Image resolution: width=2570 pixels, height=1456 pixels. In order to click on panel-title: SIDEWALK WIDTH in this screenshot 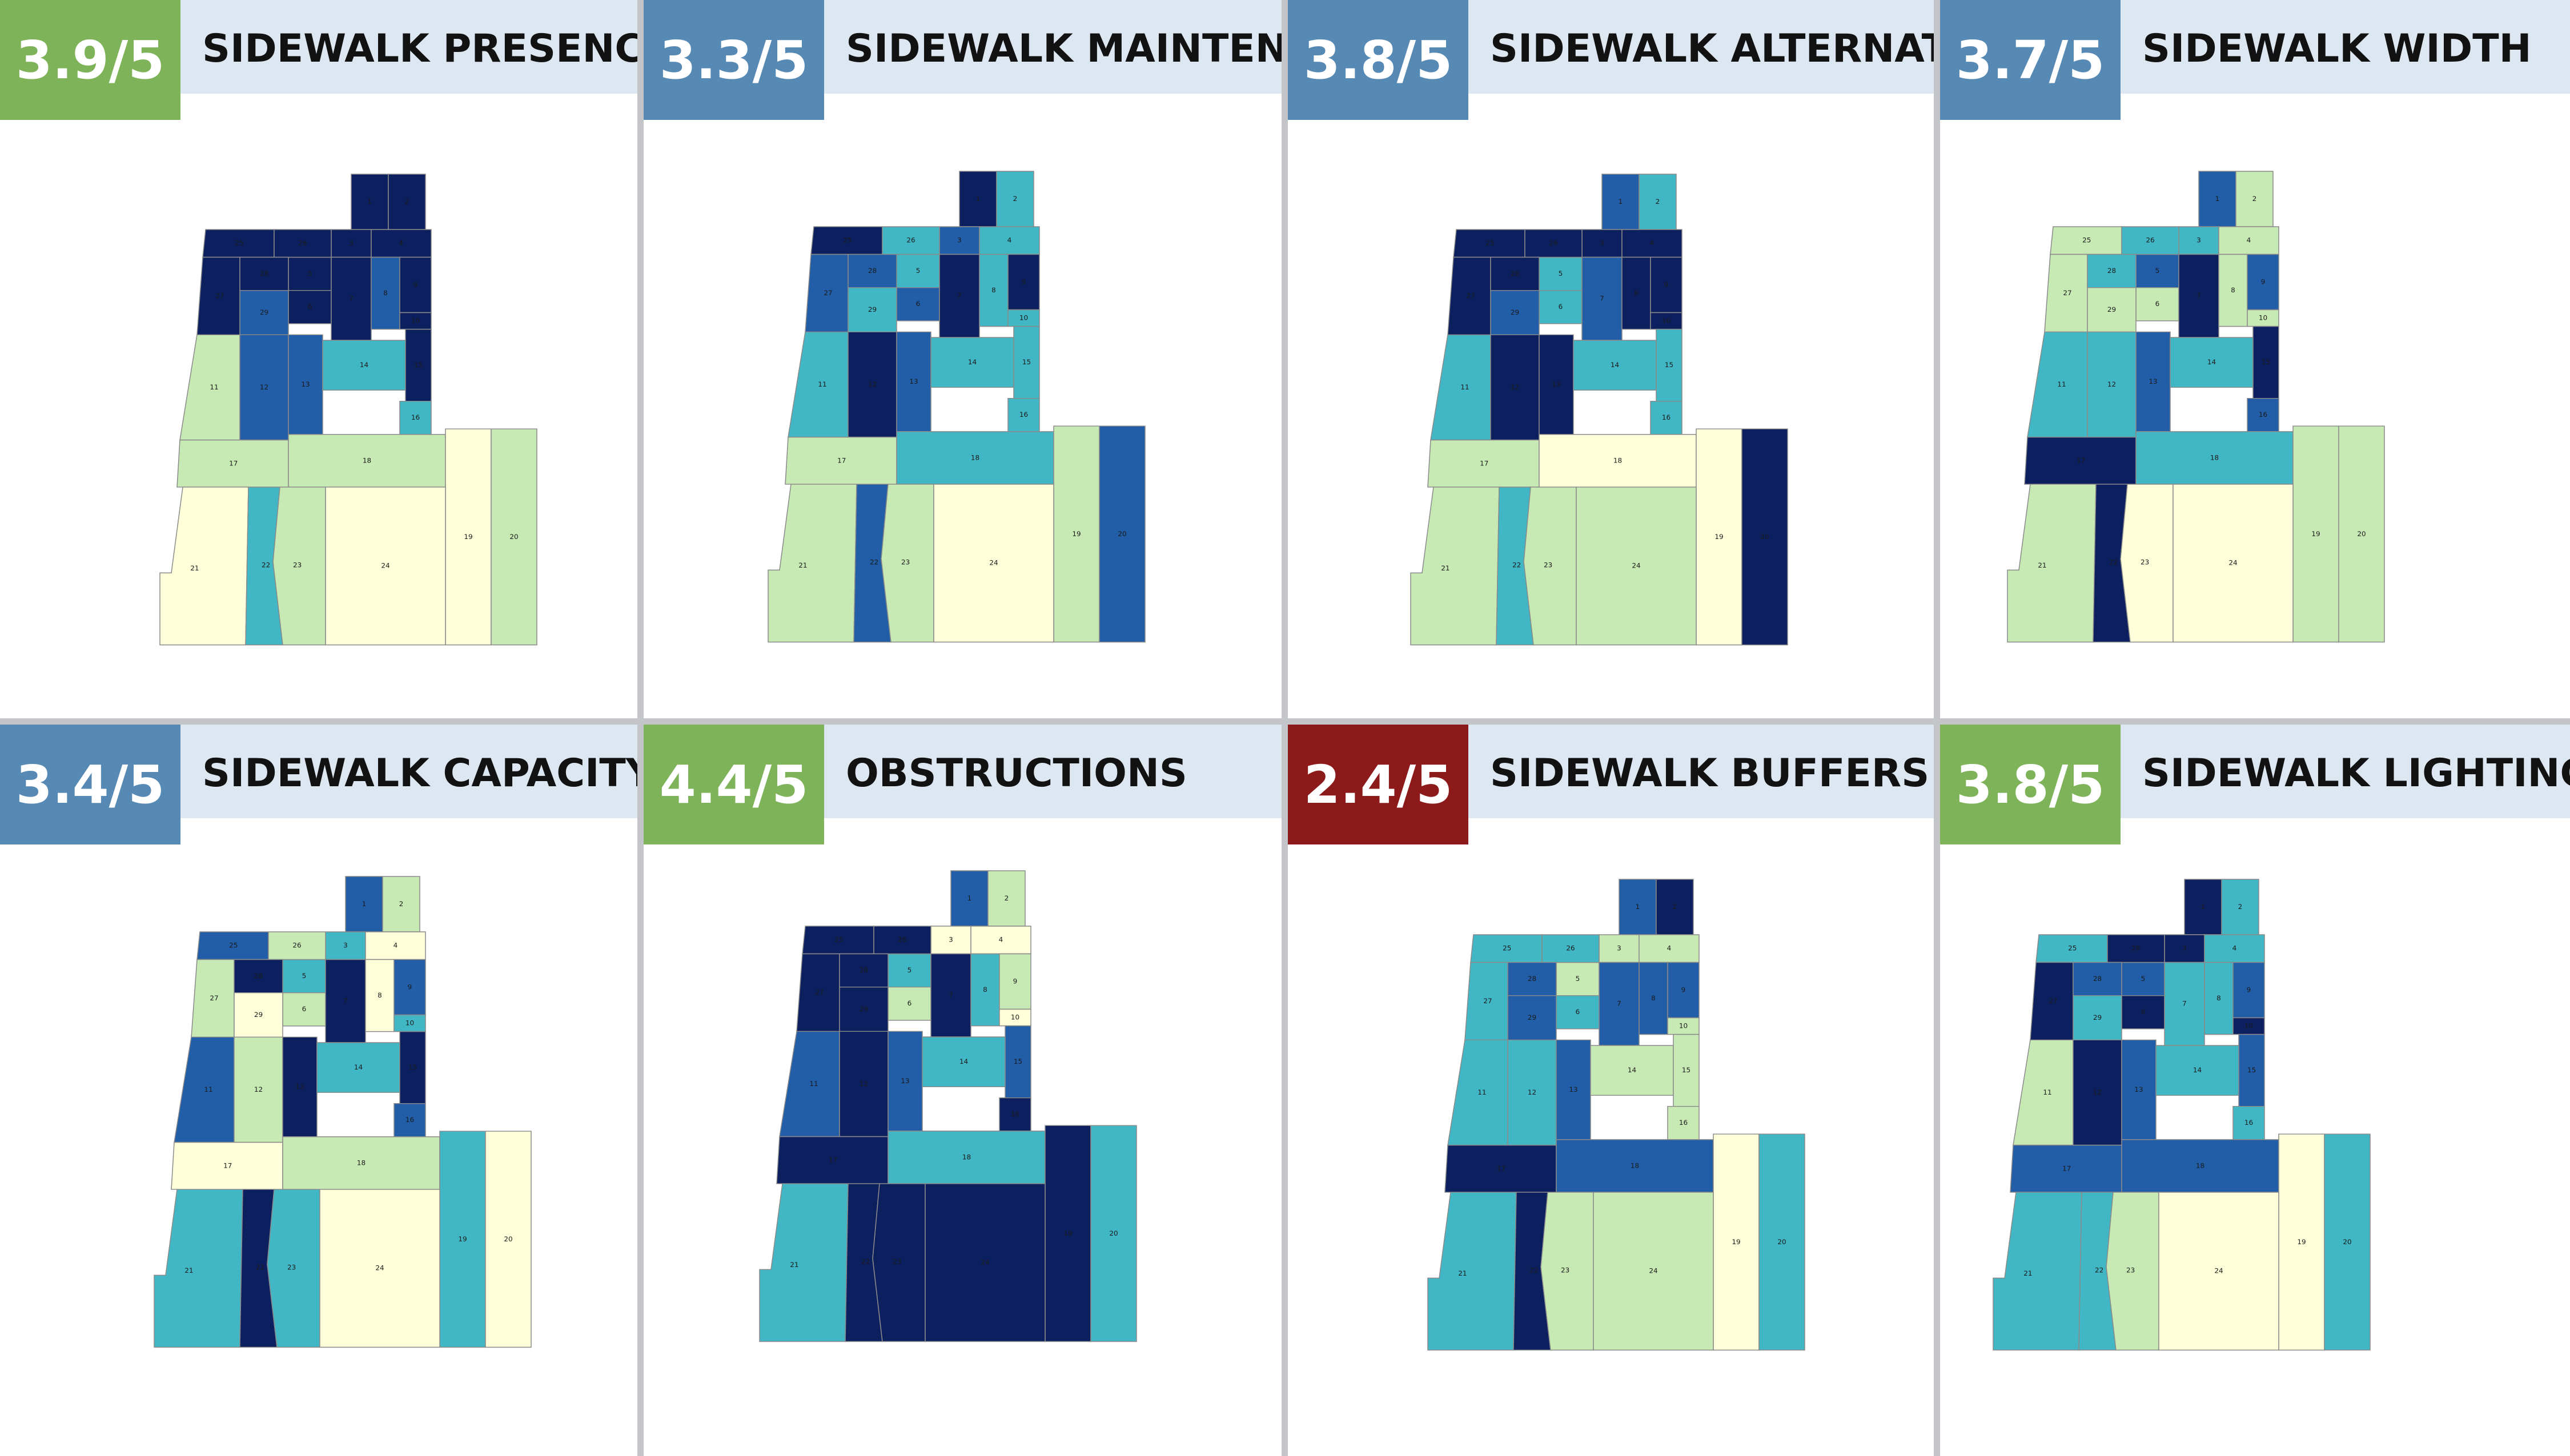, I will do `click(2337, 48)`.